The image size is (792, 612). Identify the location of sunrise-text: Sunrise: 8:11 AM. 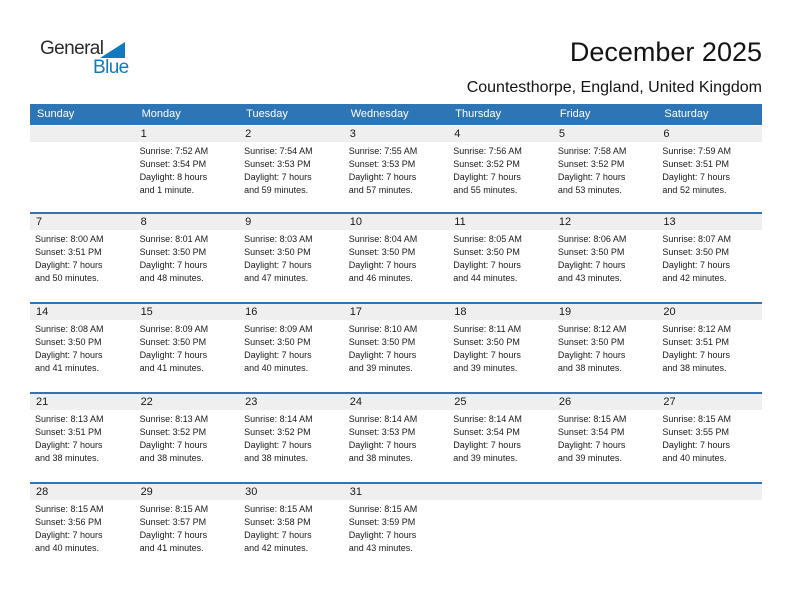
(487, 329).